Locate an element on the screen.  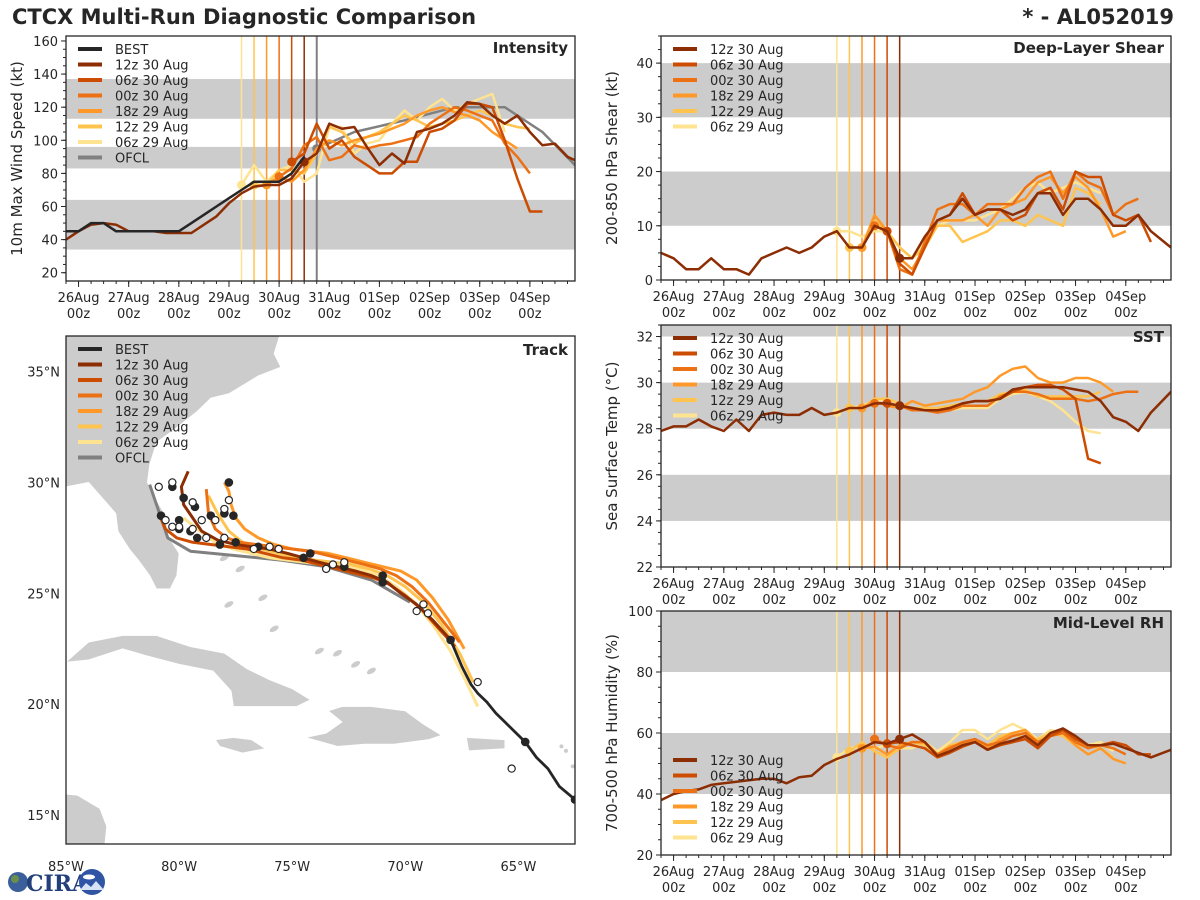
x-tick-label-date: 03Sep is located at coordinates (1075, 584).